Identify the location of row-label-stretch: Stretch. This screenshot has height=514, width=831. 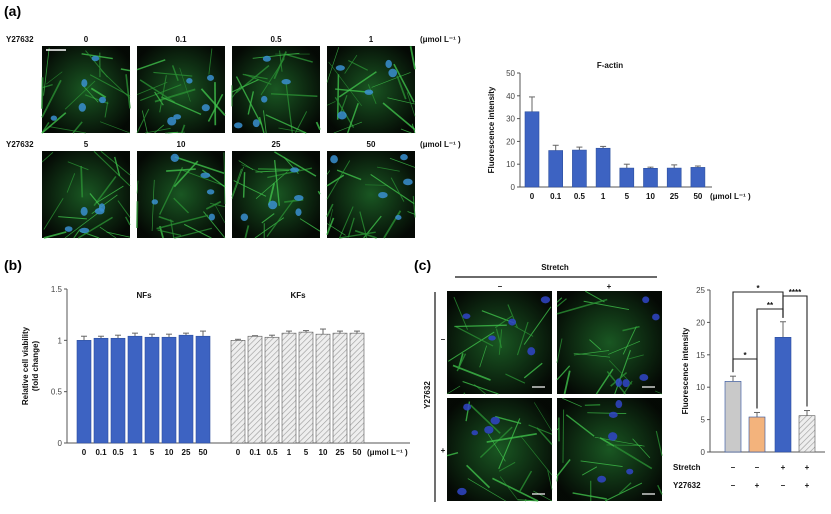
(687, 467).